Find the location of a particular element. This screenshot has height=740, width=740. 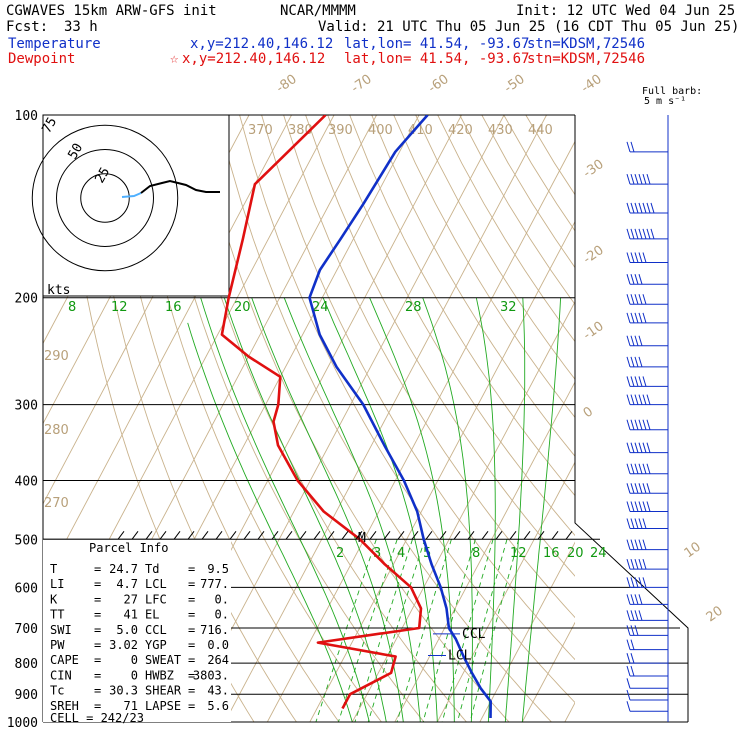

parcel-val2-9: 5.6 is located at coordinates (218, 706).